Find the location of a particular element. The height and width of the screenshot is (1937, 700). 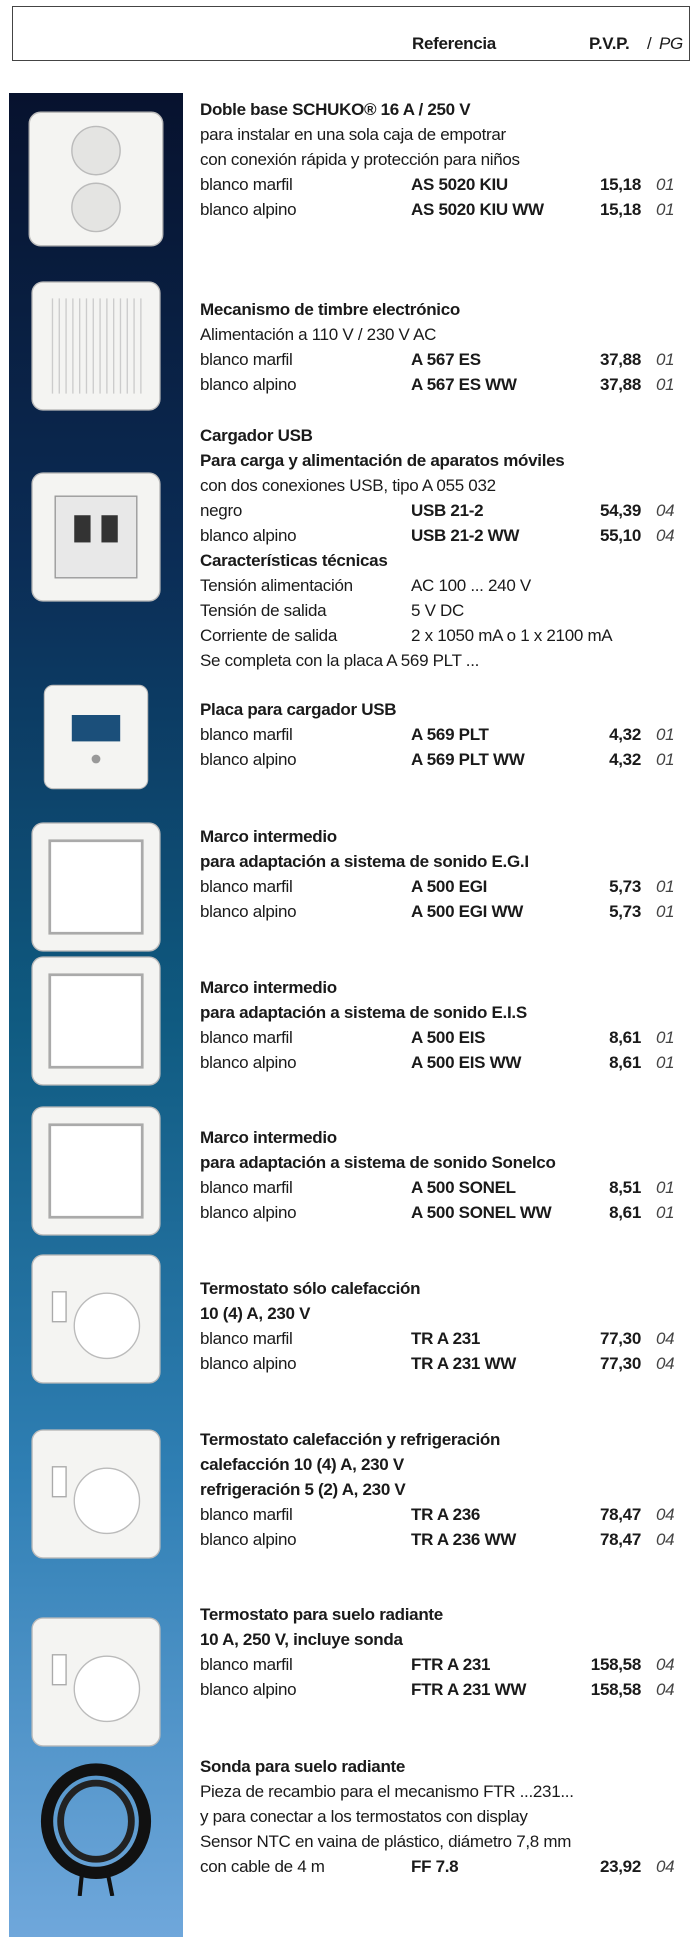

spec-value: AC 100 ... 240 V is located at coordinates (471, 585).